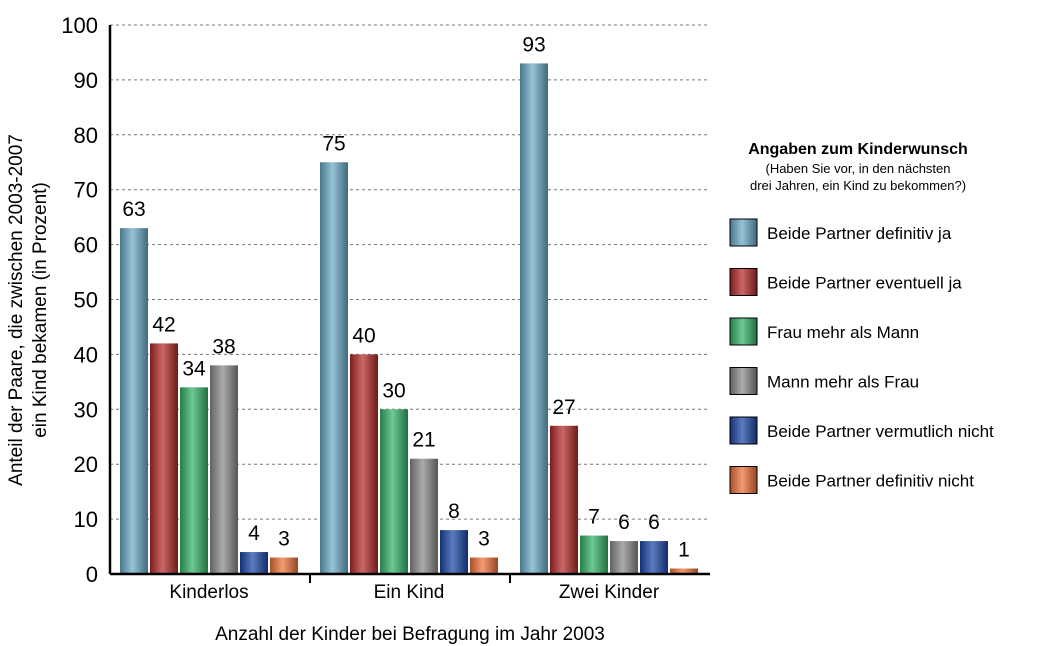 Image resolution: width=1039 pixels, height=646 pixels. Describe the element at coordinates (864, 283) in the screenshot. I see `legend-label: Beide Partner eventuell ja` at that location.